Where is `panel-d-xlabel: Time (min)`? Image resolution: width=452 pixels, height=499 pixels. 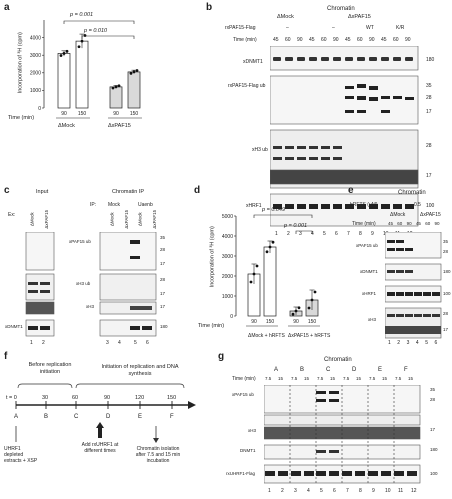 panel-d-xlabel: Time (min) is located at coordinates (211, 326).